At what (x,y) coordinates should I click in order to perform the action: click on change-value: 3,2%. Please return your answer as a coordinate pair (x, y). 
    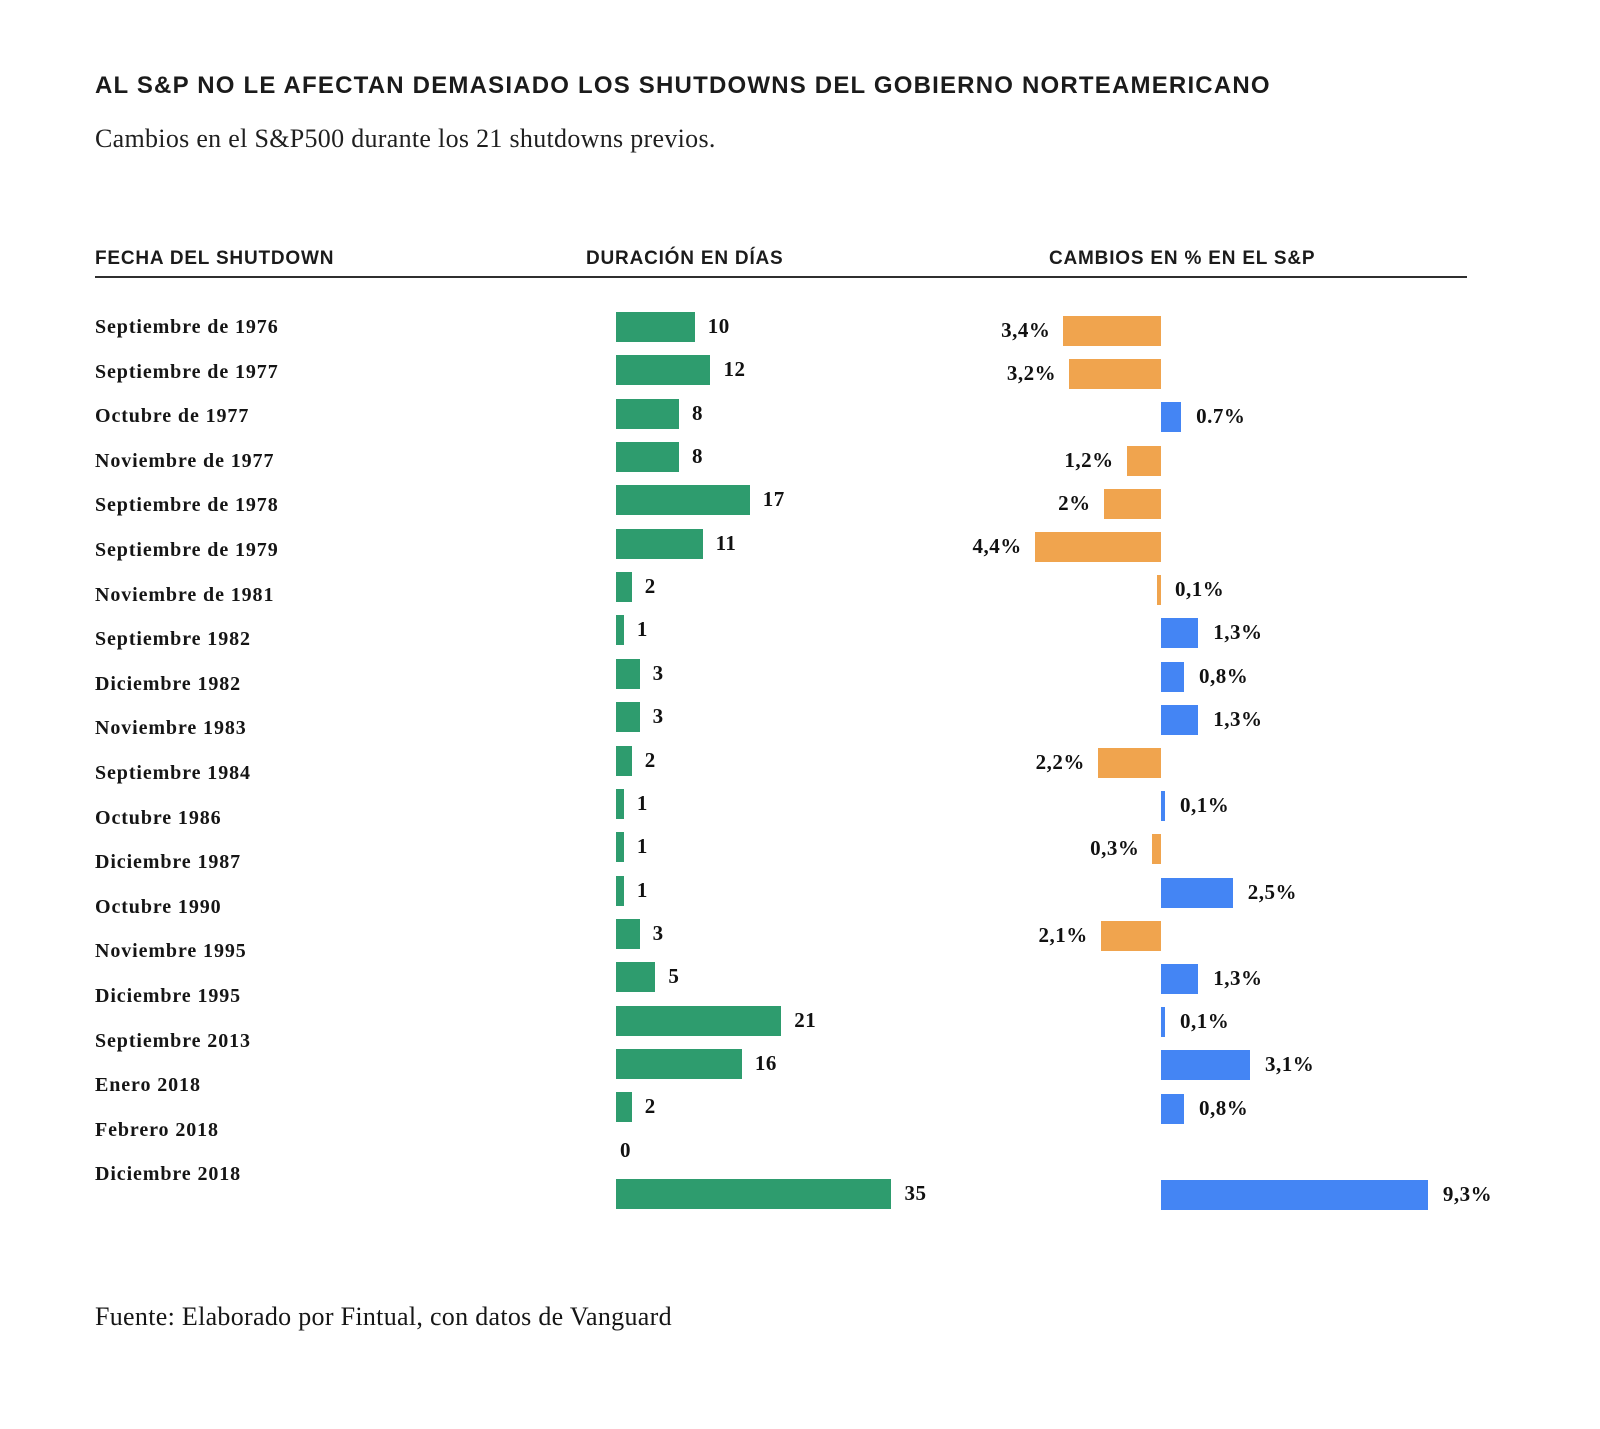
    Looking at the image, I should click on (1031, 373).